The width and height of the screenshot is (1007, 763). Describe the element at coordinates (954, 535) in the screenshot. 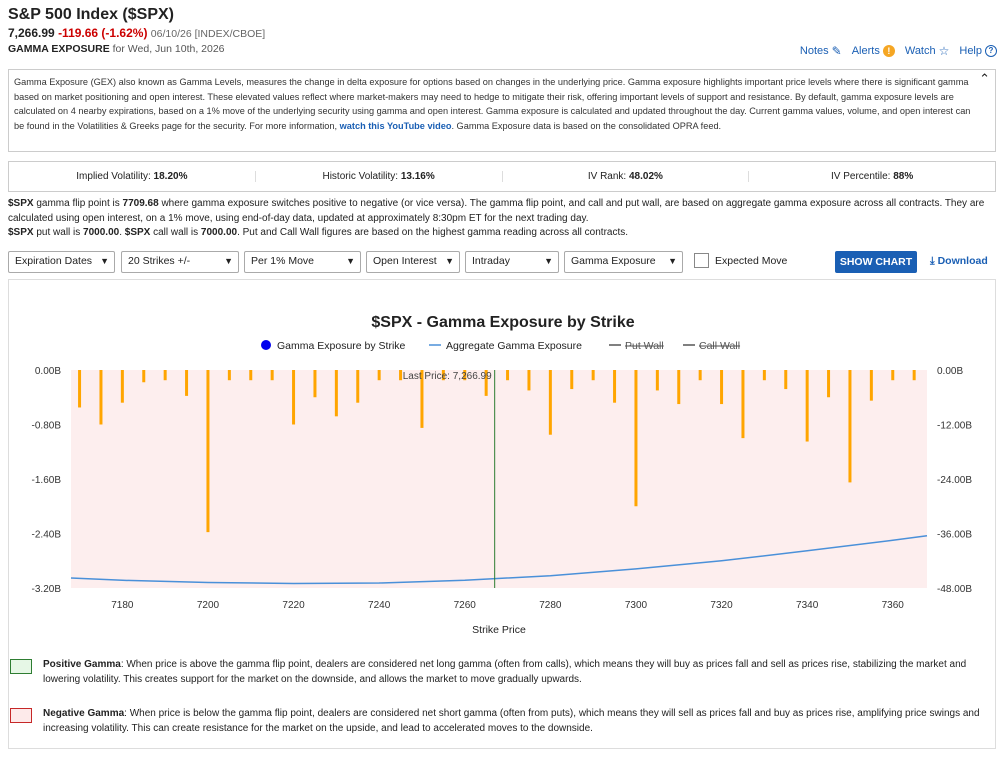

I see `right-tick-label: -36.00B` at that location.